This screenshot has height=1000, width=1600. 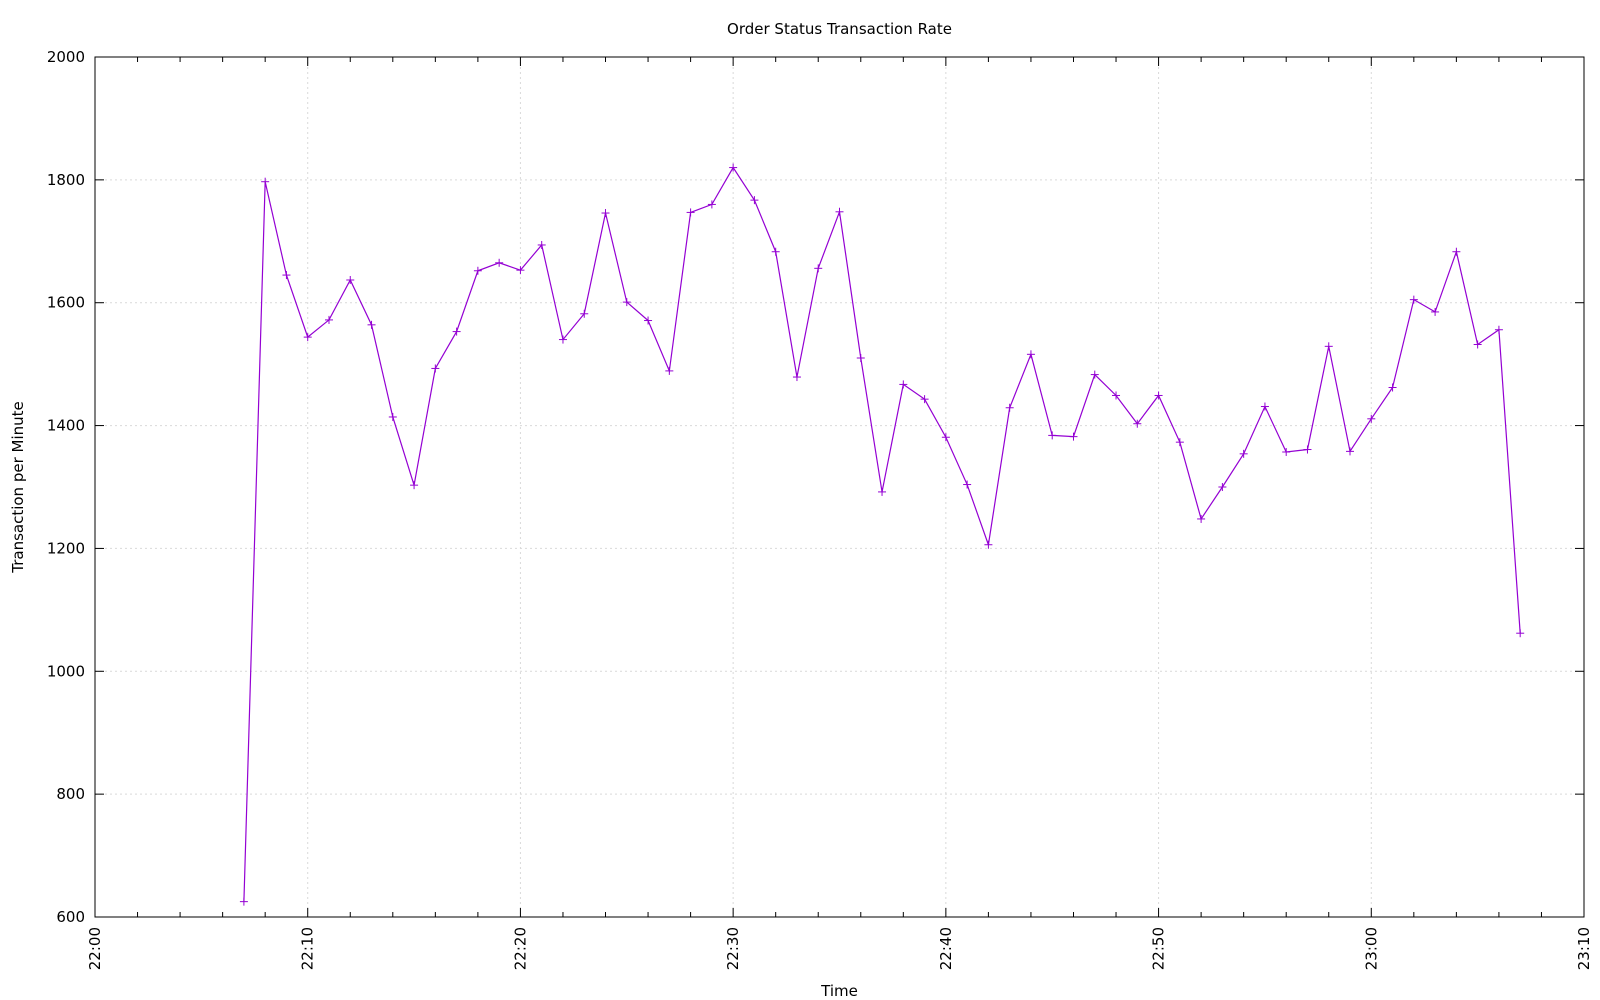 I want to click on x-tick-label: 22:40, so click(x=946, y=948).